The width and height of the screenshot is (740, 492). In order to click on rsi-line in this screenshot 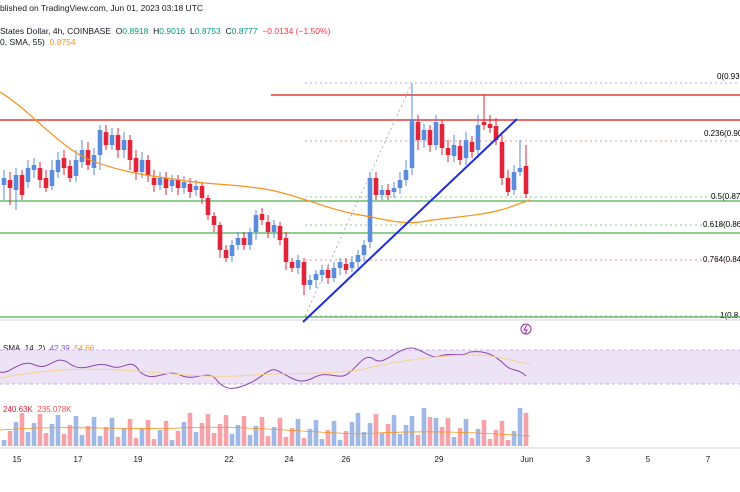, I will do `click(263, 368)`.